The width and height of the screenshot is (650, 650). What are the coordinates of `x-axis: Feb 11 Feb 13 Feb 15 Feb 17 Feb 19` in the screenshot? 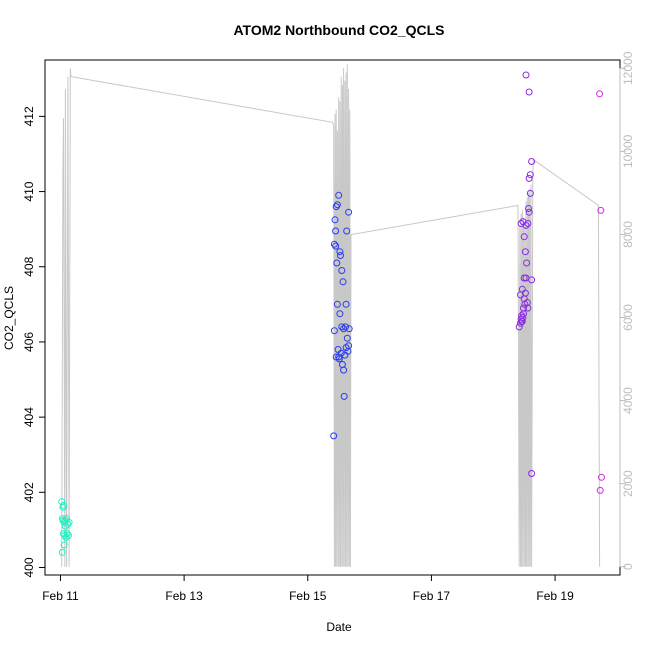 It's located at (308, 588).